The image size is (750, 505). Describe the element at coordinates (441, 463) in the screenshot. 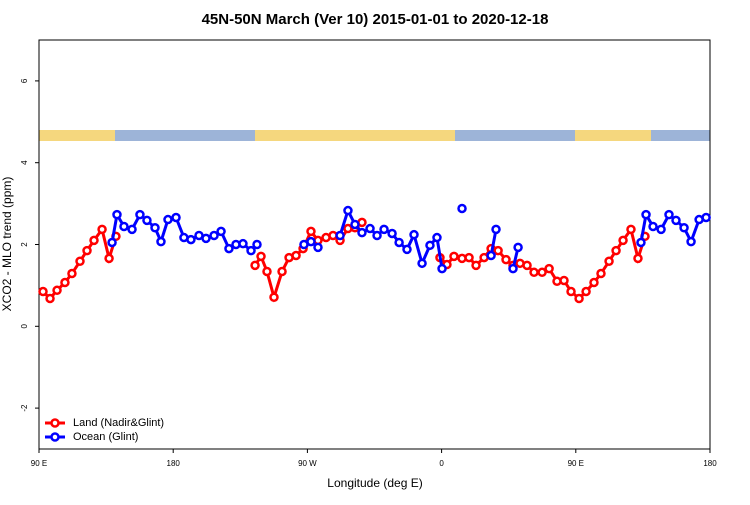

I see `x-tick-label: 0` at that location.